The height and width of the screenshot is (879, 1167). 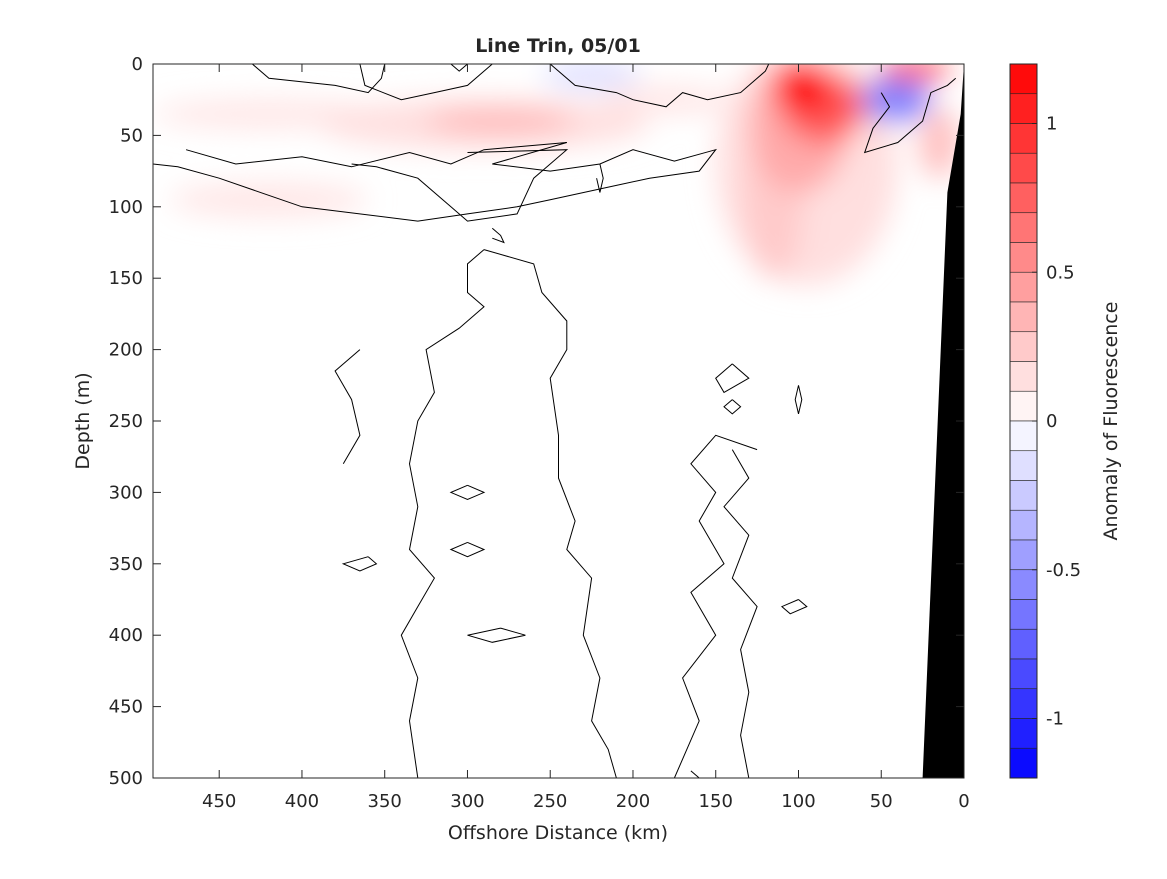 I want to click on x-tick-label: 150, so click(x=716, y=801).